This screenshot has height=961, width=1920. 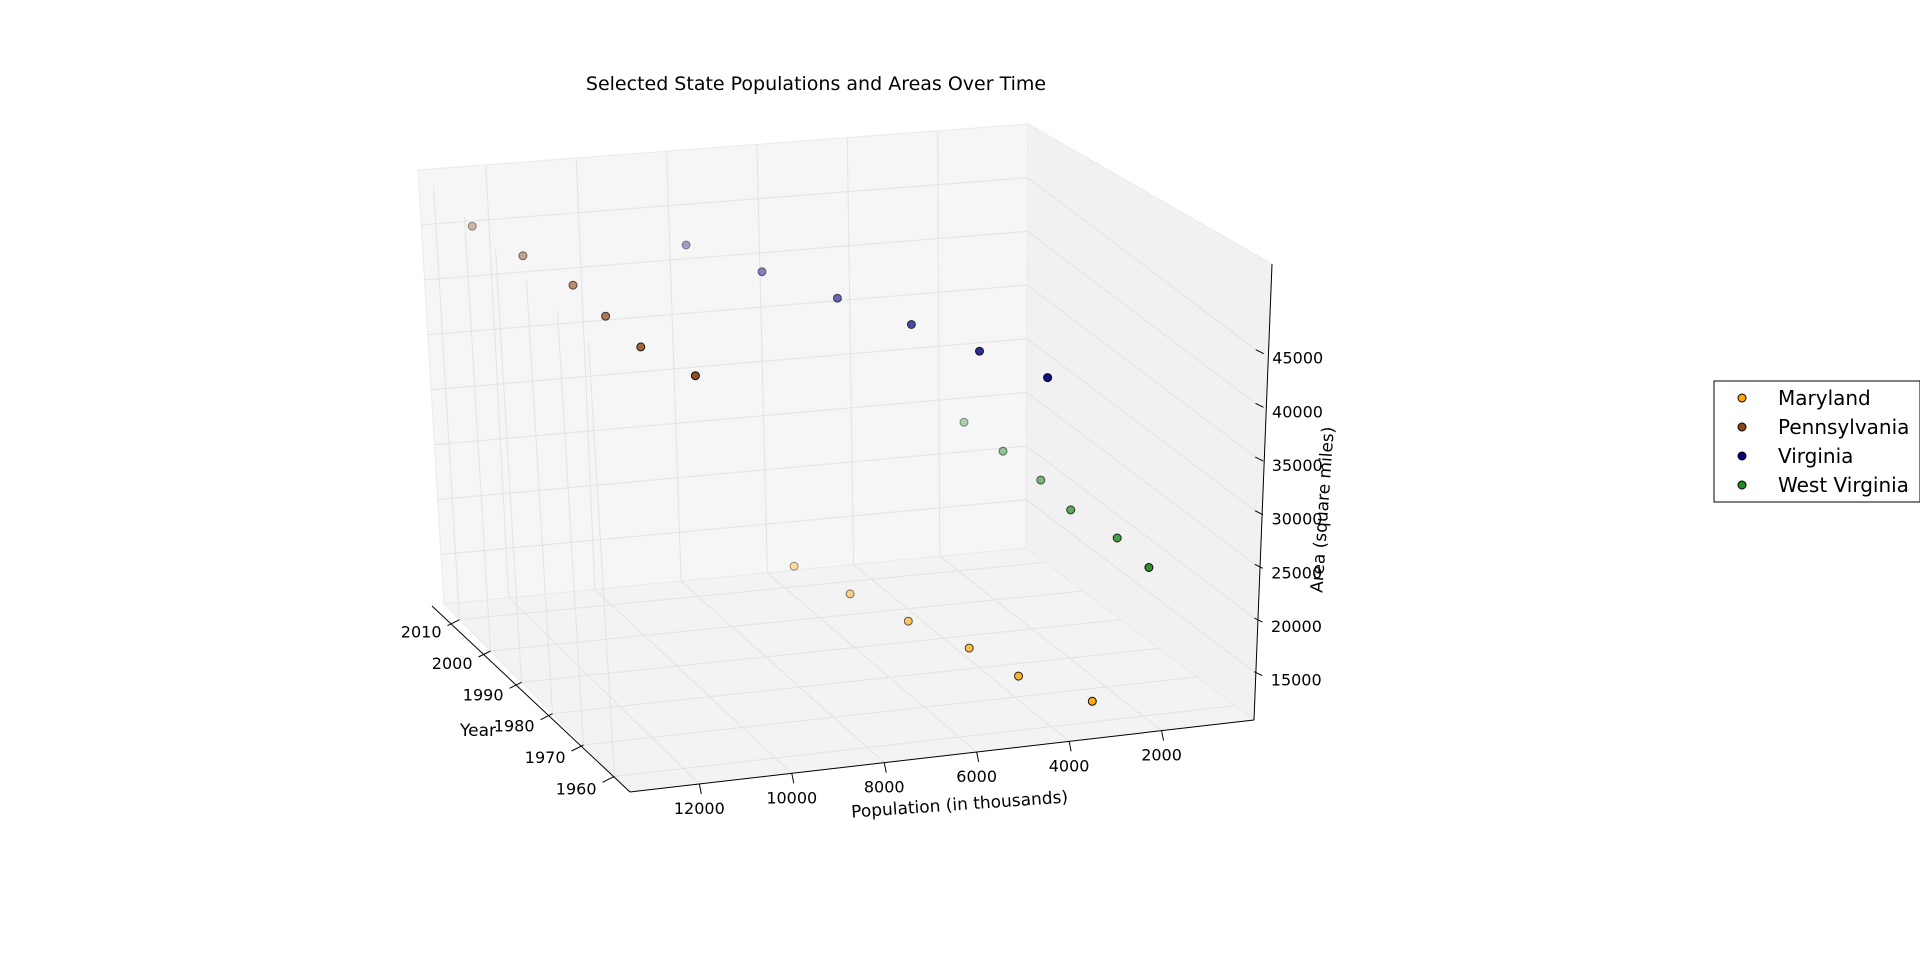 What do you see at coordinates (421, 632) in the screenshot?
I see `x-tick-label: 2010` at bounding box center [421, 632].